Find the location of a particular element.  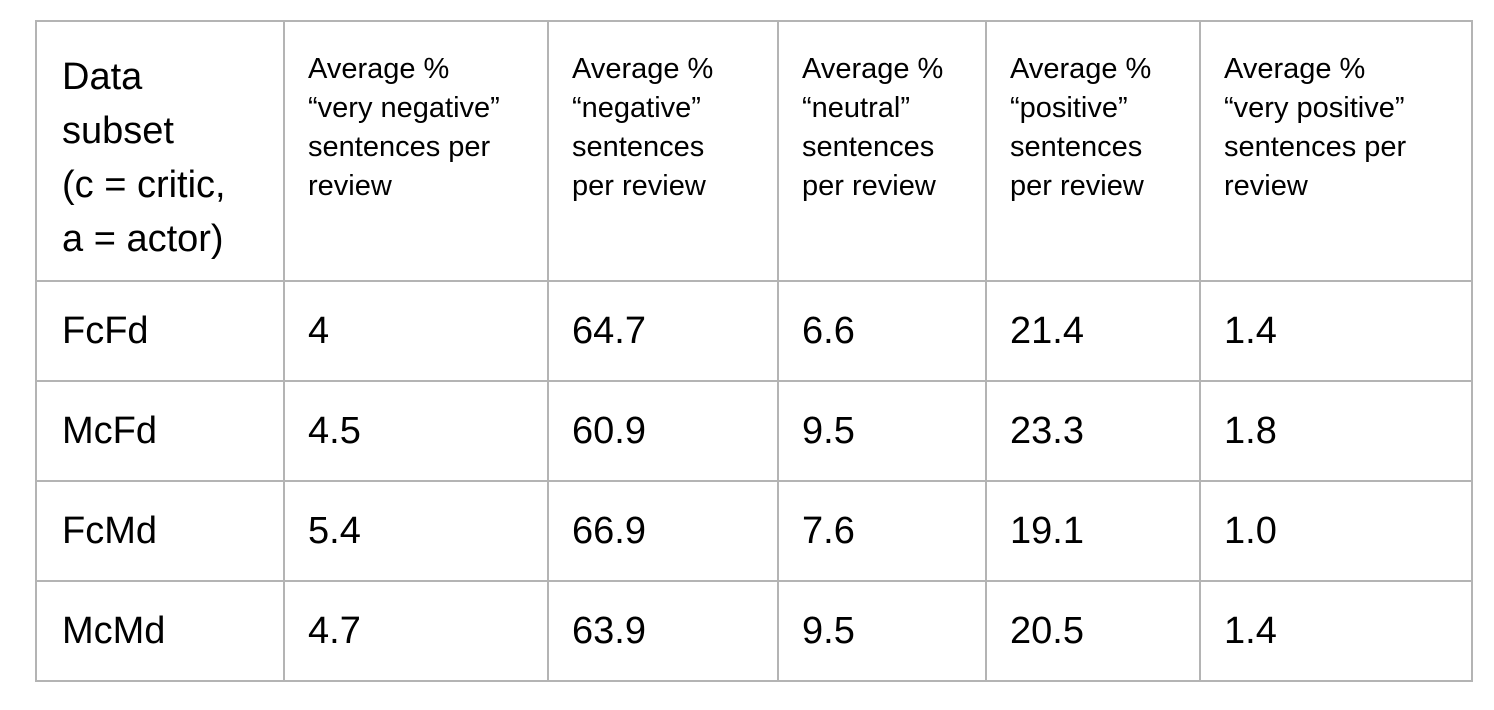

table-row: McFd 4.5 60.9 9.5 23.3 1.8 is located at coordinates (754, 431).